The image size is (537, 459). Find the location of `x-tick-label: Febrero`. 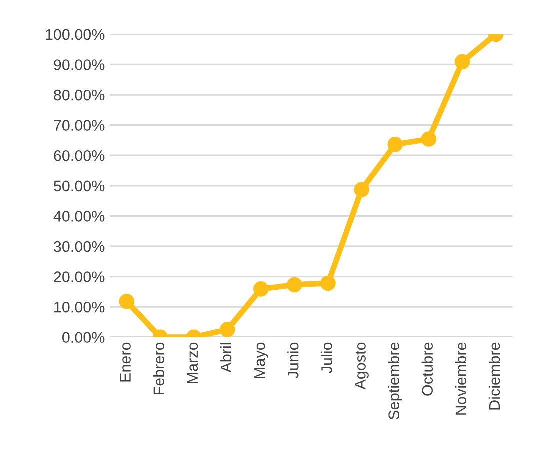

x-tick-label: Febrero is located at coordinates (159, 368).